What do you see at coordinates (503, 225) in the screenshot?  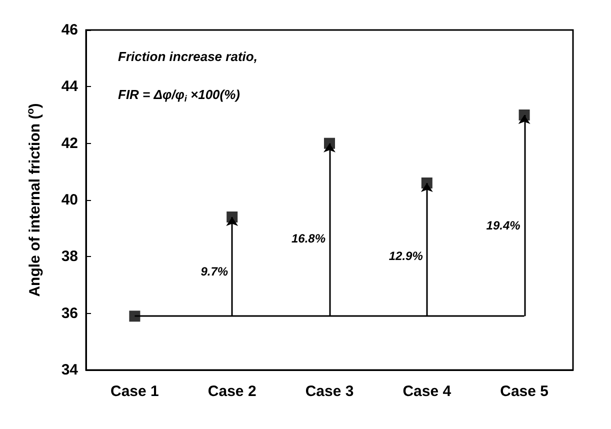 I see `annotation: 19.4%` at bounding box center [503, 225].